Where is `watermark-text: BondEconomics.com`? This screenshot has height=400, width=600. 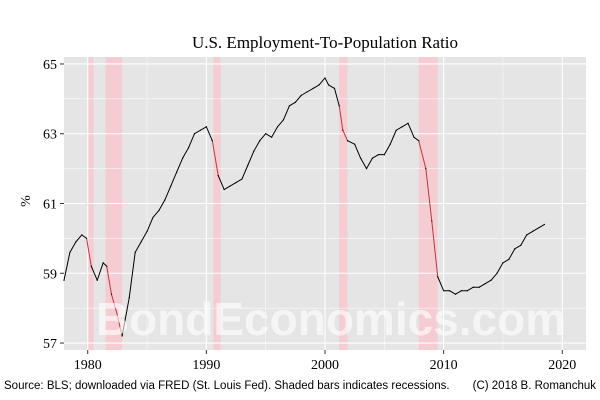
watermark-text: BondEconomics.com is located at coordinates (331, 319).